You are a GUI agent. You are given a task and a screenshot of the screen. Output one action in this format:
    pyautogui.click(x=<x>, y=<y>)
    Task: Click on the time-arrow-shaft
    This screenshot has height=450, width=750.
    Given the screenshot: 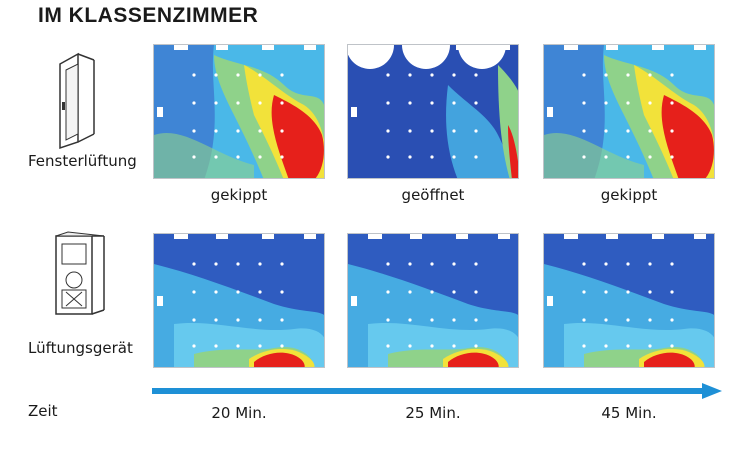 What is the action you would take?
    pyautogui.click(x=428, y=391)
    